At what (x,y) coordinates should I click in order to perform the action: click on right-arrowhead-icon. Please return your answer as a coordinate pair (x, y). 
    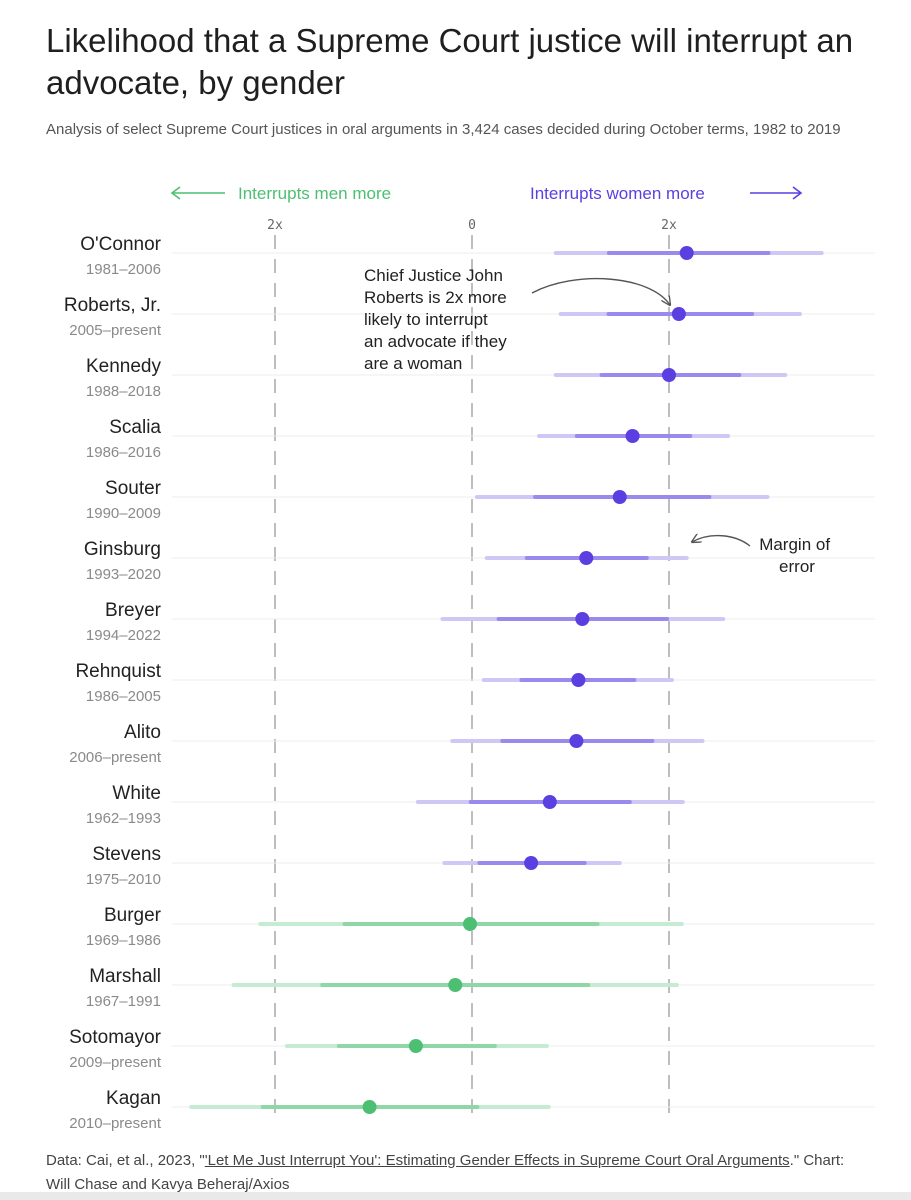
    Looking at the image, I should click on (797, 193).